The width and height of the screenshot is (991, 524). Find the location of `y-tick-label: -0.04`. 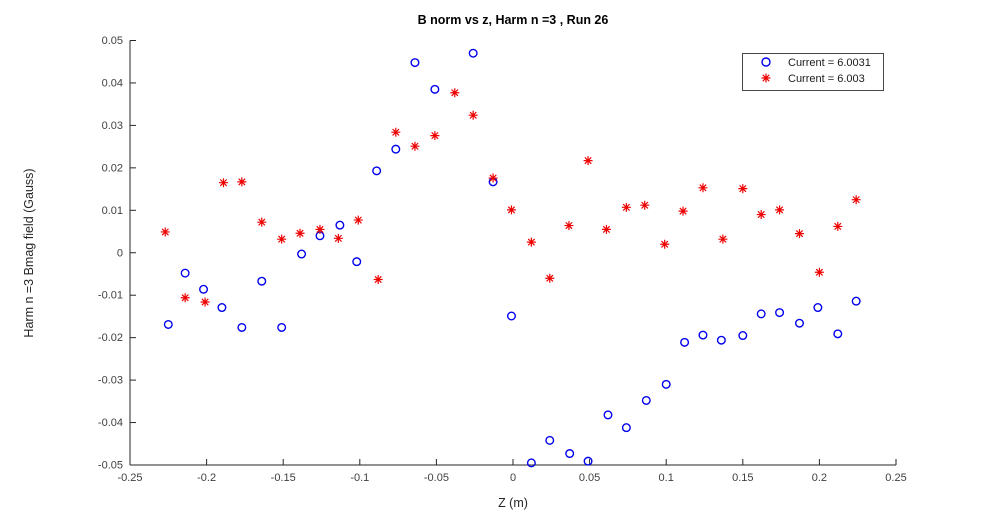

y-tick-label: -0.04 is located at coordinates (110, 423).